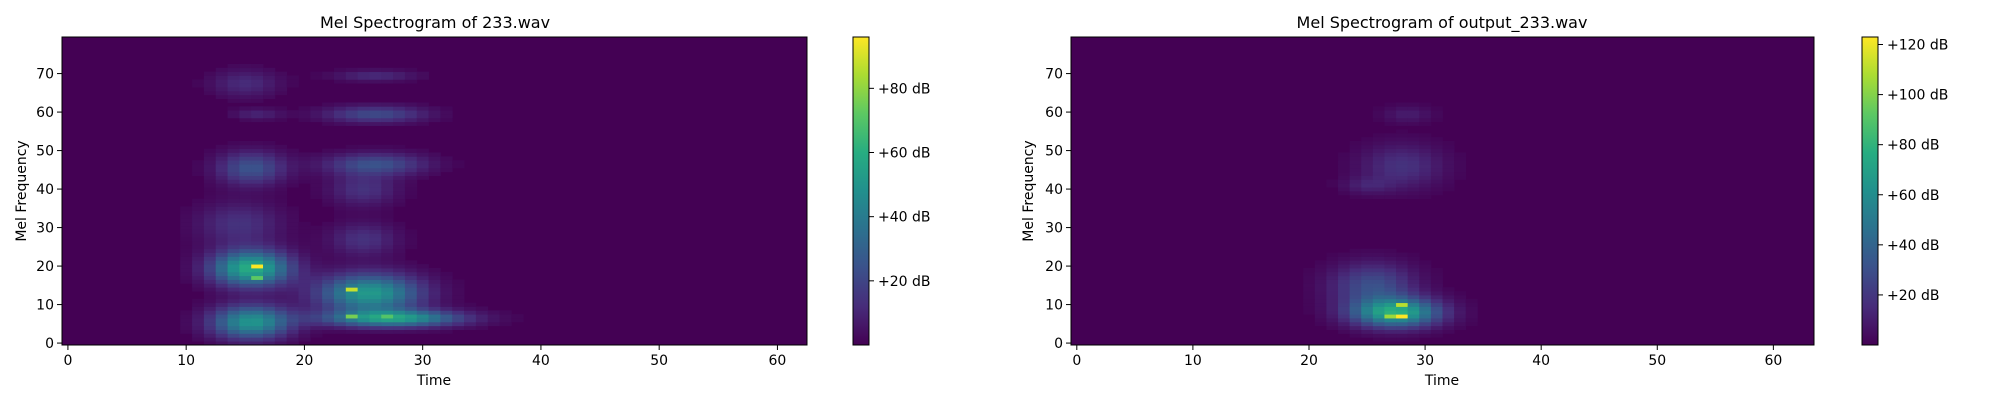 This screenshot has width=2000, height=400. Describe the element at coordinates (1054, 75) in the screenshot. I see `y-tick-label: 70` at that location.